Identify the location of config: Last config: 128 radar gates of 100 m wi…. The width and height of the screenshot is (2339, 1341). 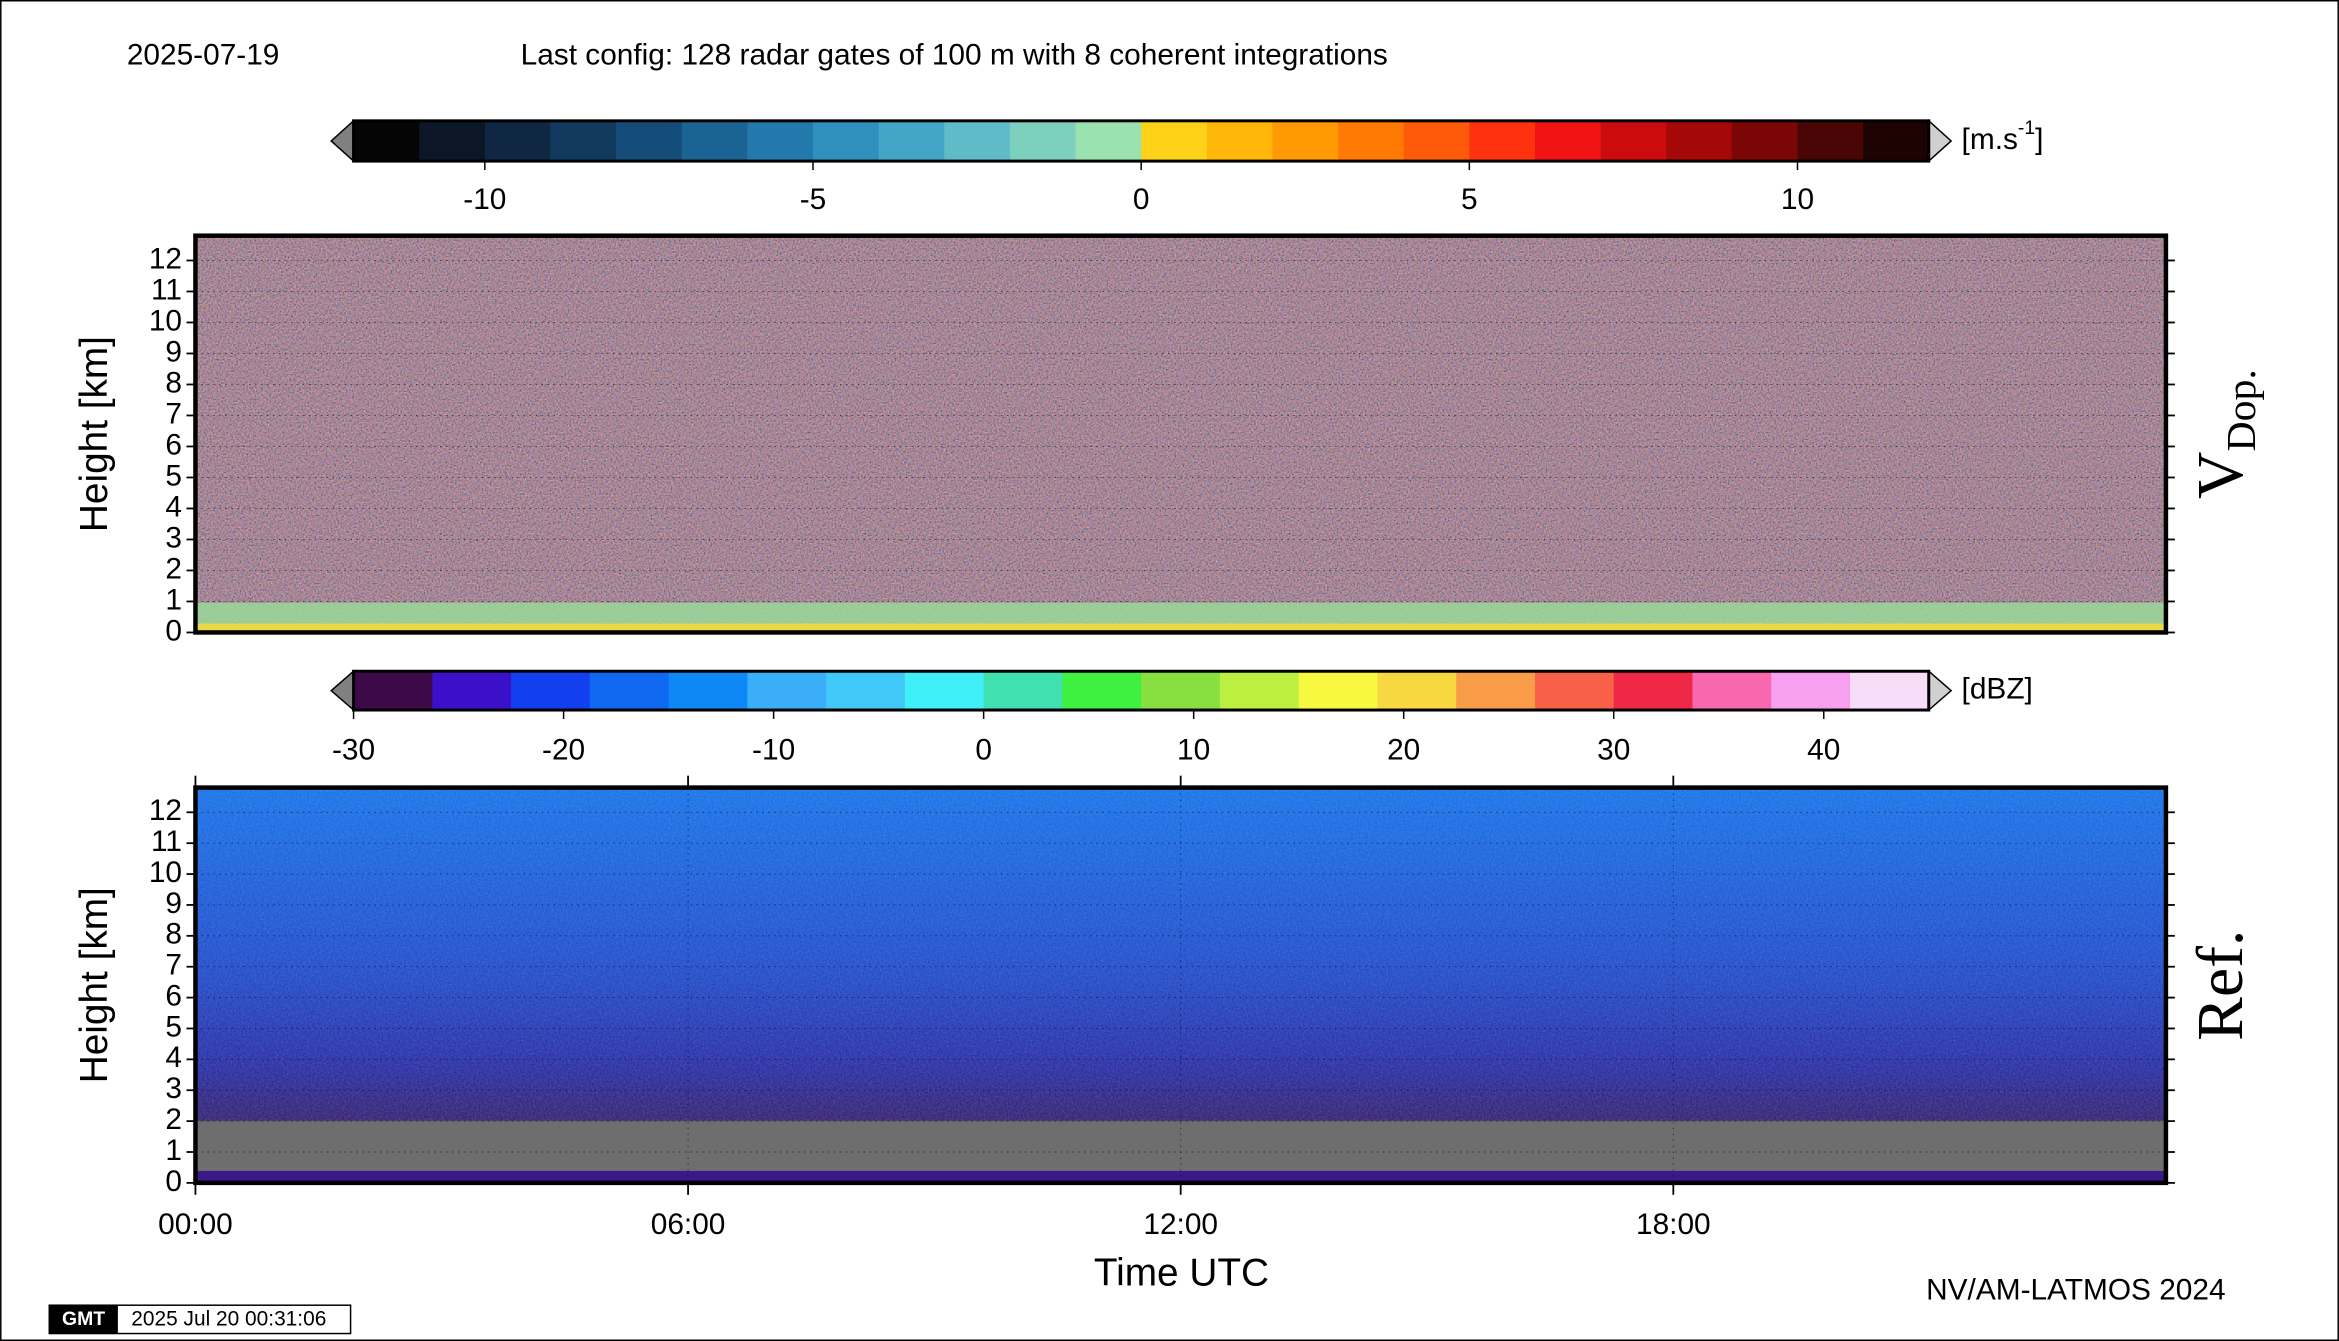
(954, 55).